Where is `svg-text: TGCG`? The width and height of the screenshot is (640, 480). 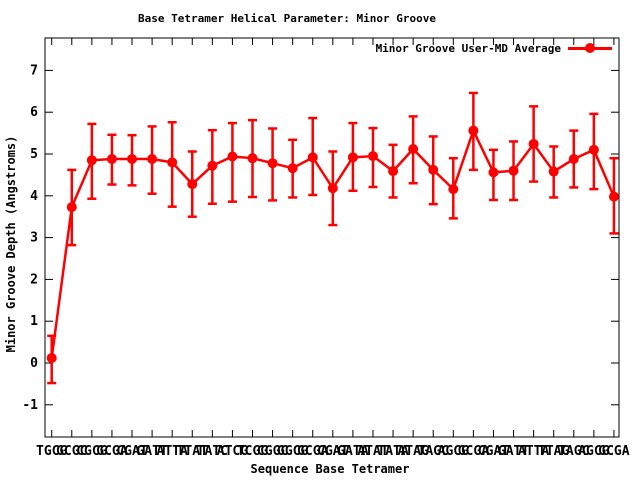
svg-text: TGCG is located at coordinates (51, 451).